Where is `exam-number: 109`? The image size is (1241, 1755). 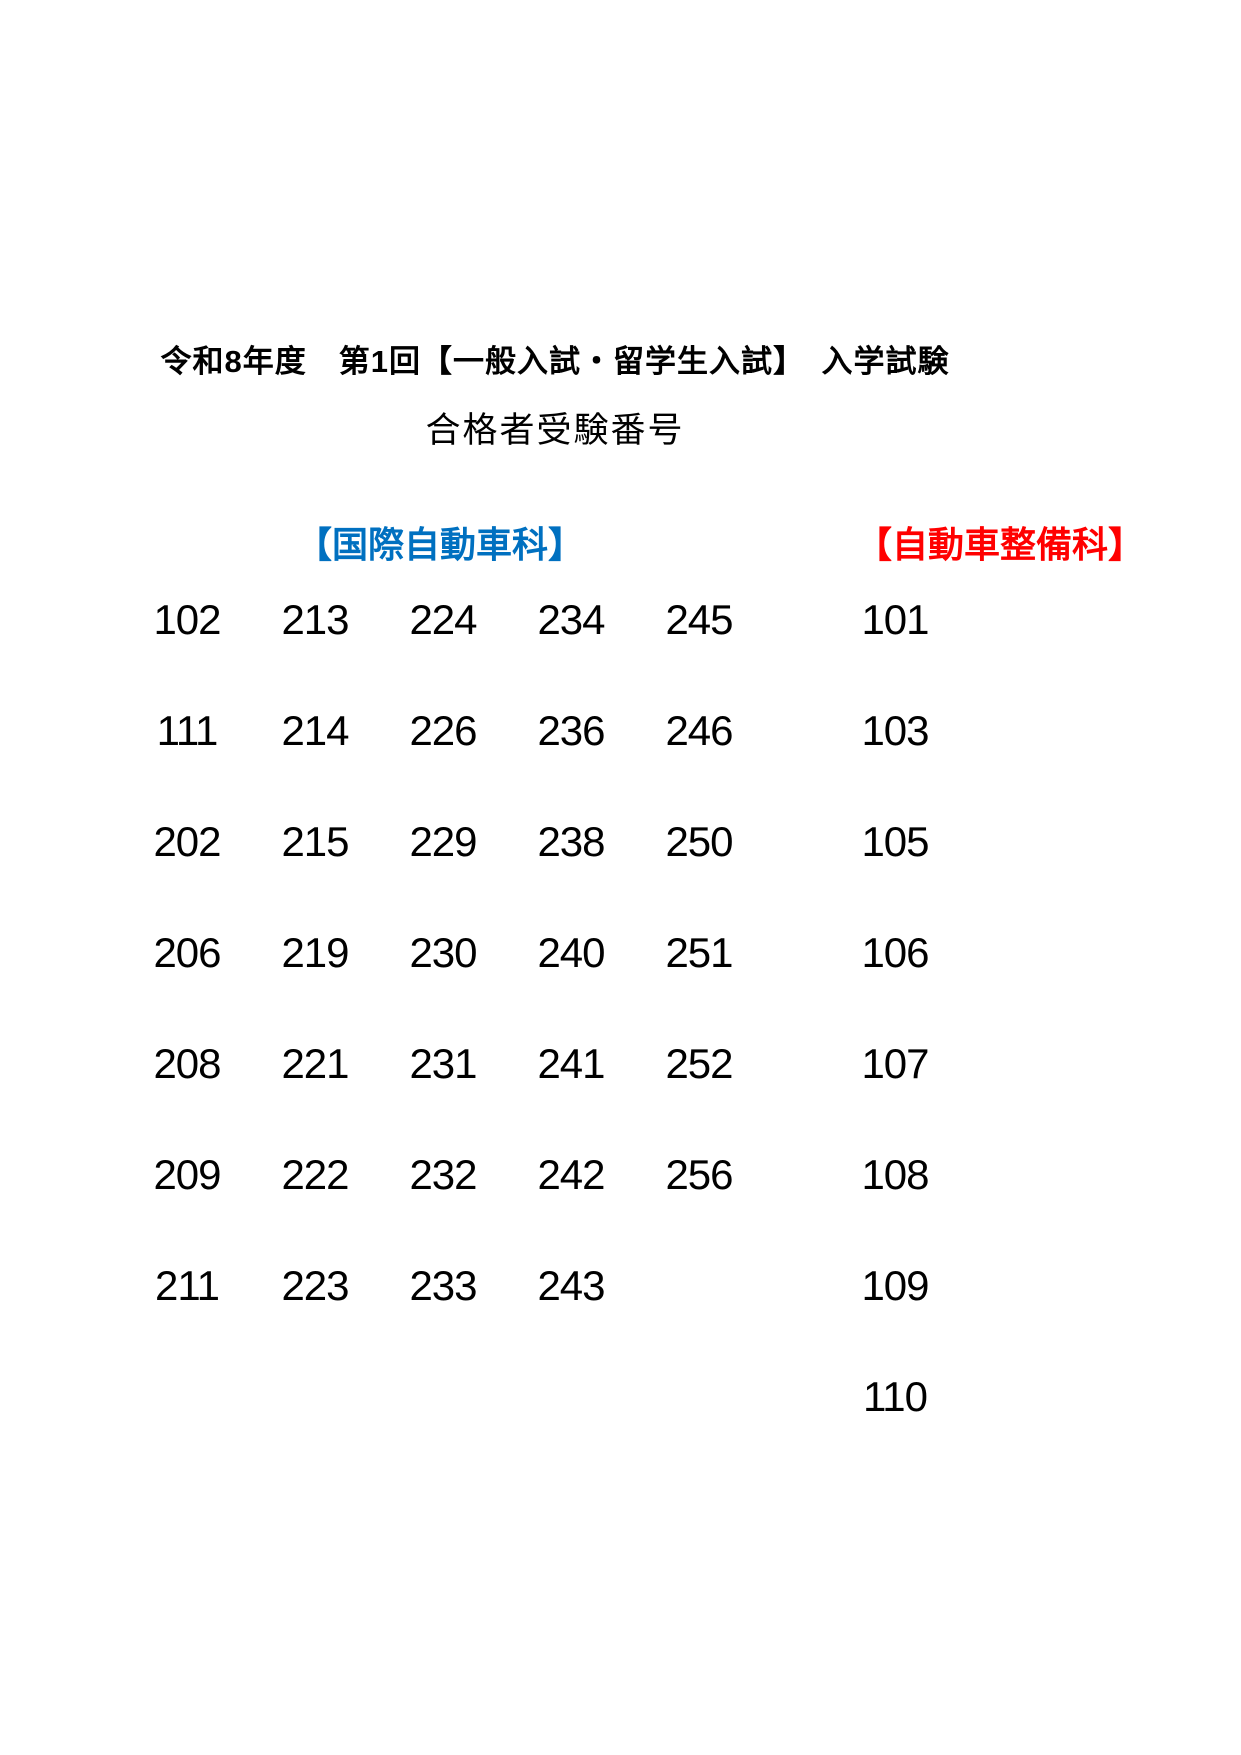
exam-number: 109 is located at coordinates (895, 1285).